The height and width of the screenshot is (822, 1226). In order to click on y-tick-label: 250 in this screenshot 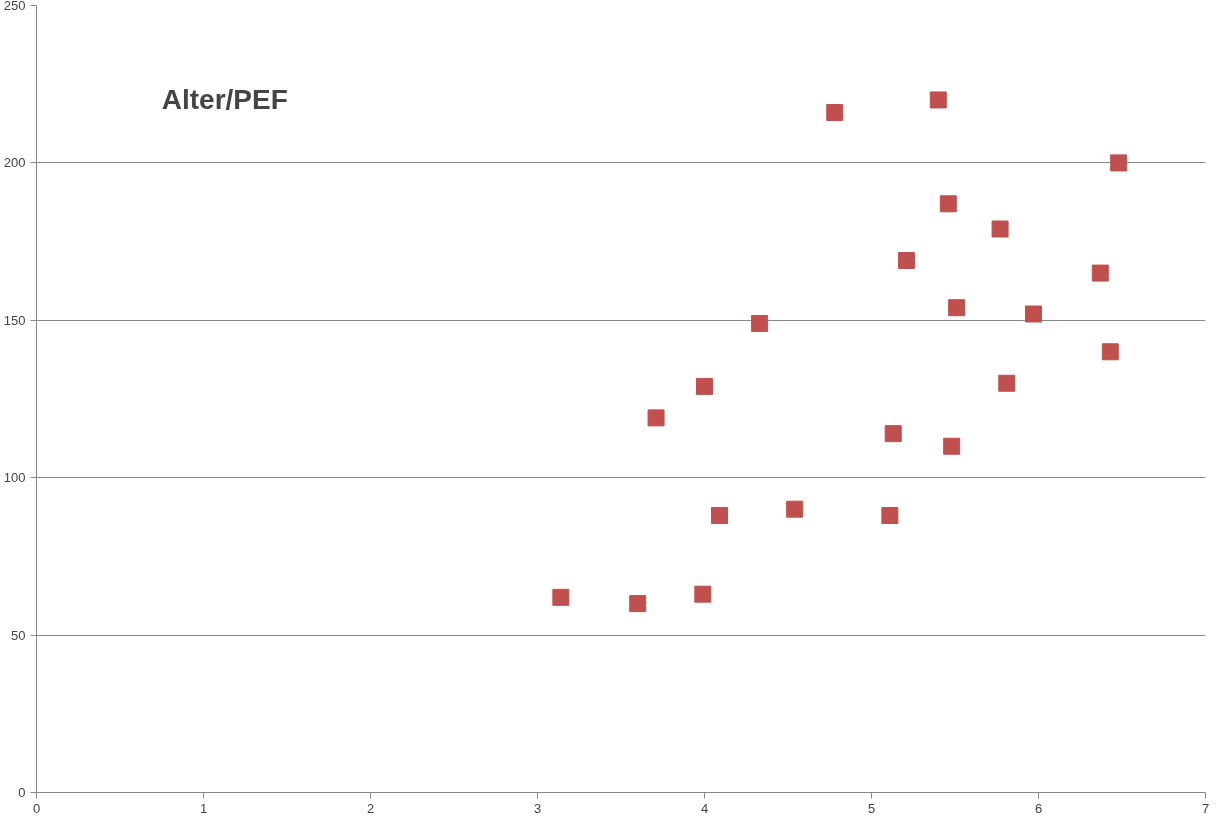, I will do `click(14, 6)`.